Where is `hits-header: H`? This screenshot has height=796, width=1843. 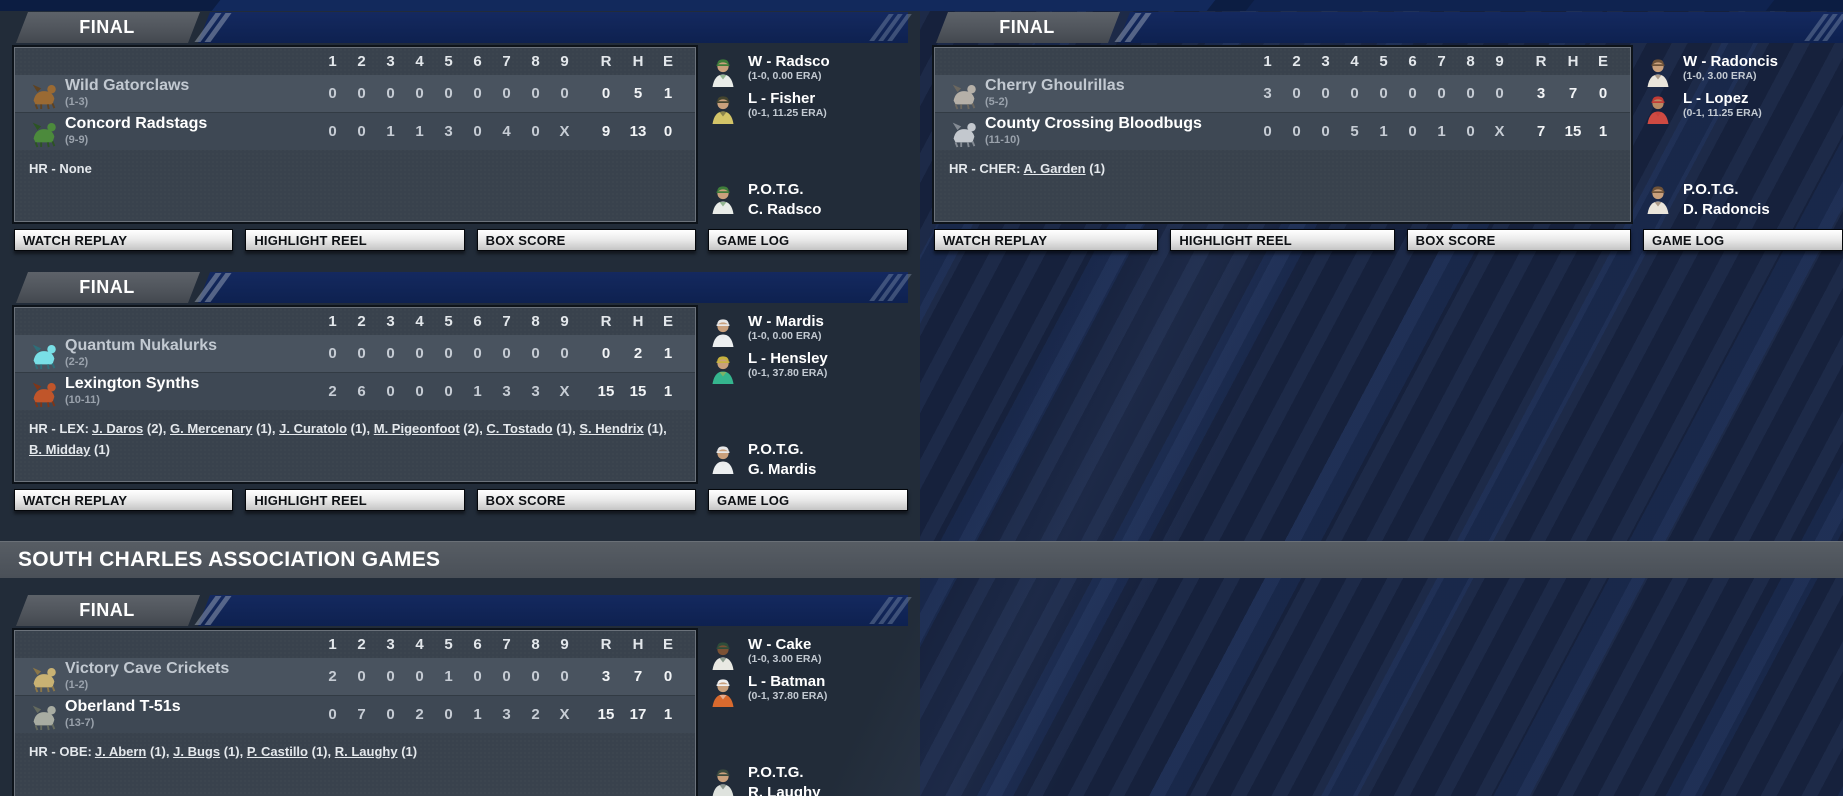
hits-header: H is located at coordinates (638, 644).